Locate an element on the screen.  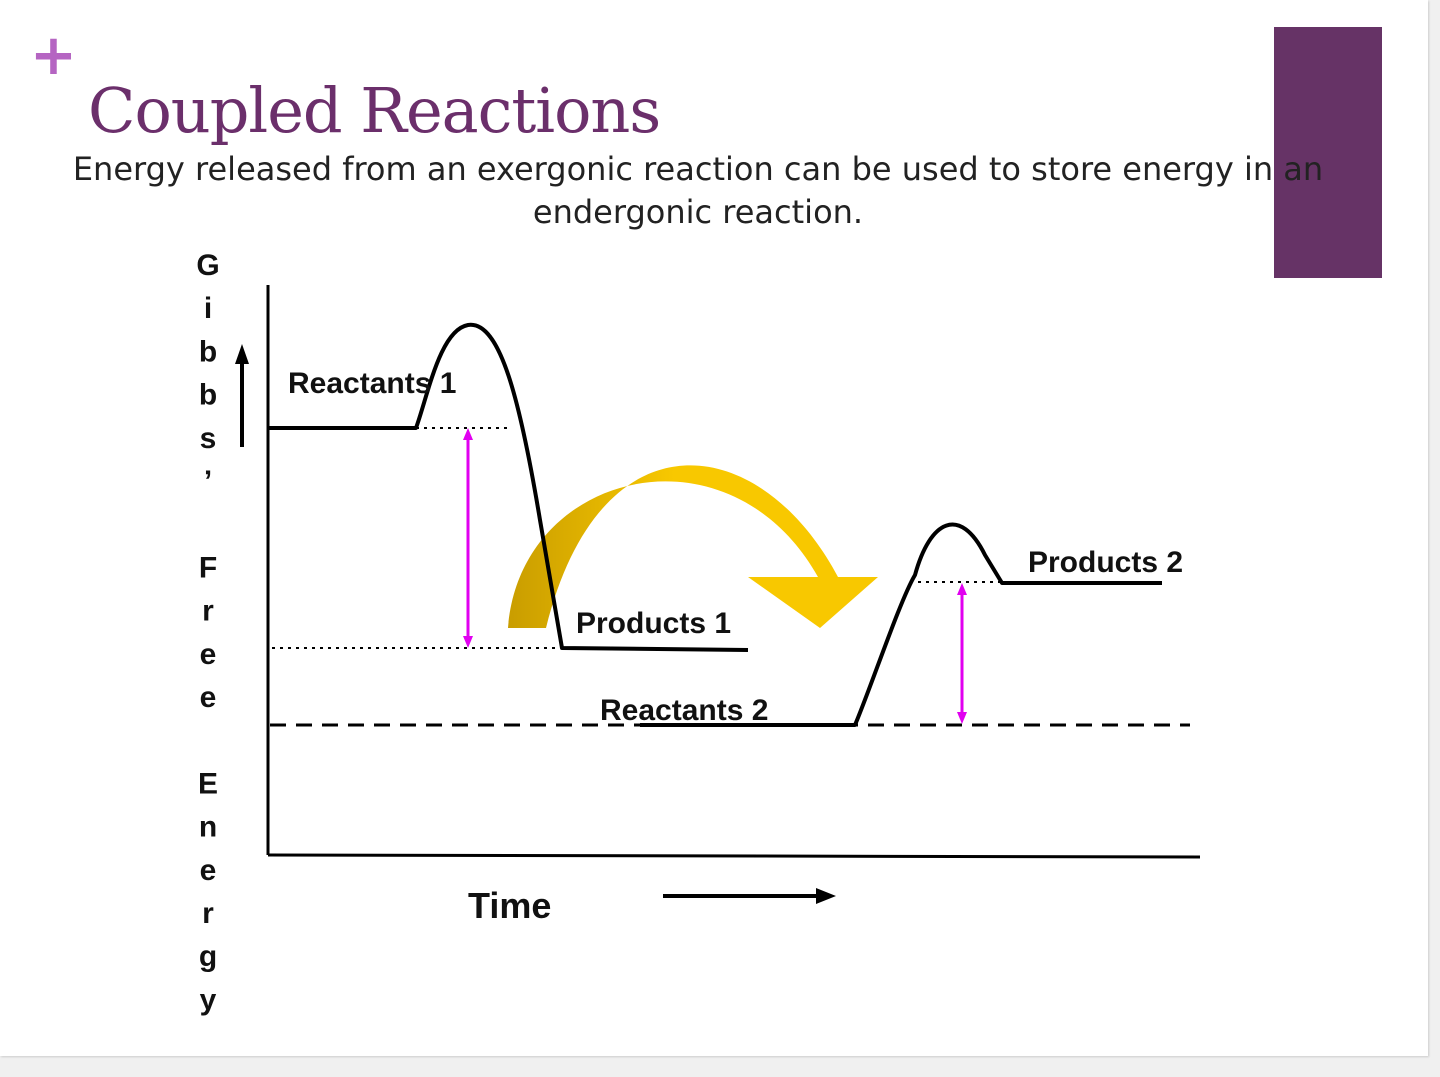
accent-bar is located at coordinates (1328, 152).